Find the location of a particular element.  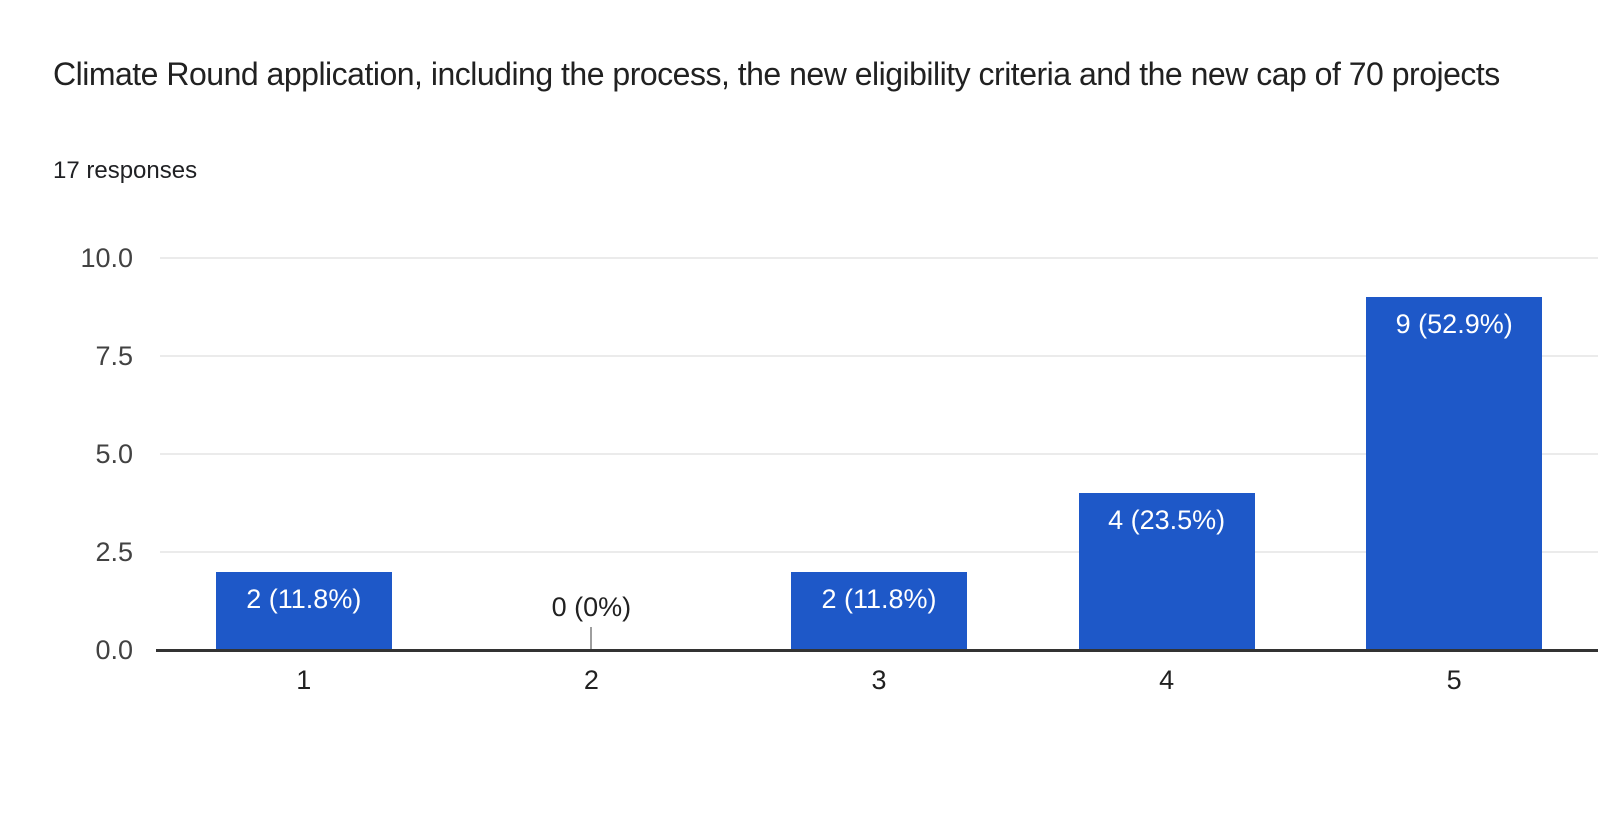

bar-value-label: 9 (52.9%) is located at coordinates (1454, 324).